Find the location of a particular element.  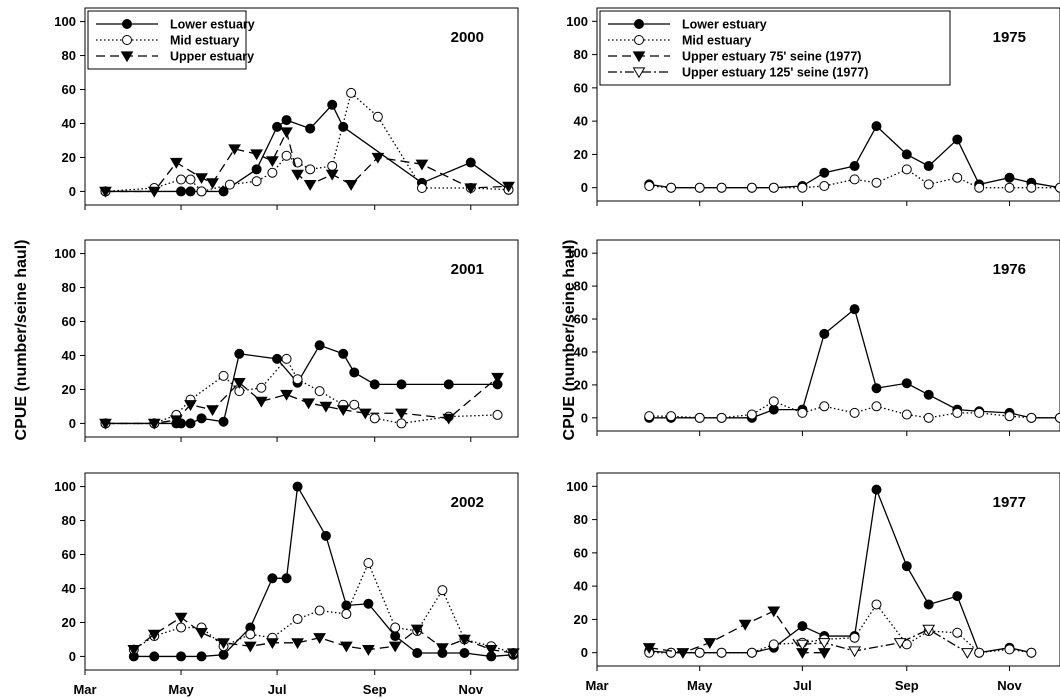

legend: Lower estuary Mid estuary Upper estuary is located at coordinates (171, 40).